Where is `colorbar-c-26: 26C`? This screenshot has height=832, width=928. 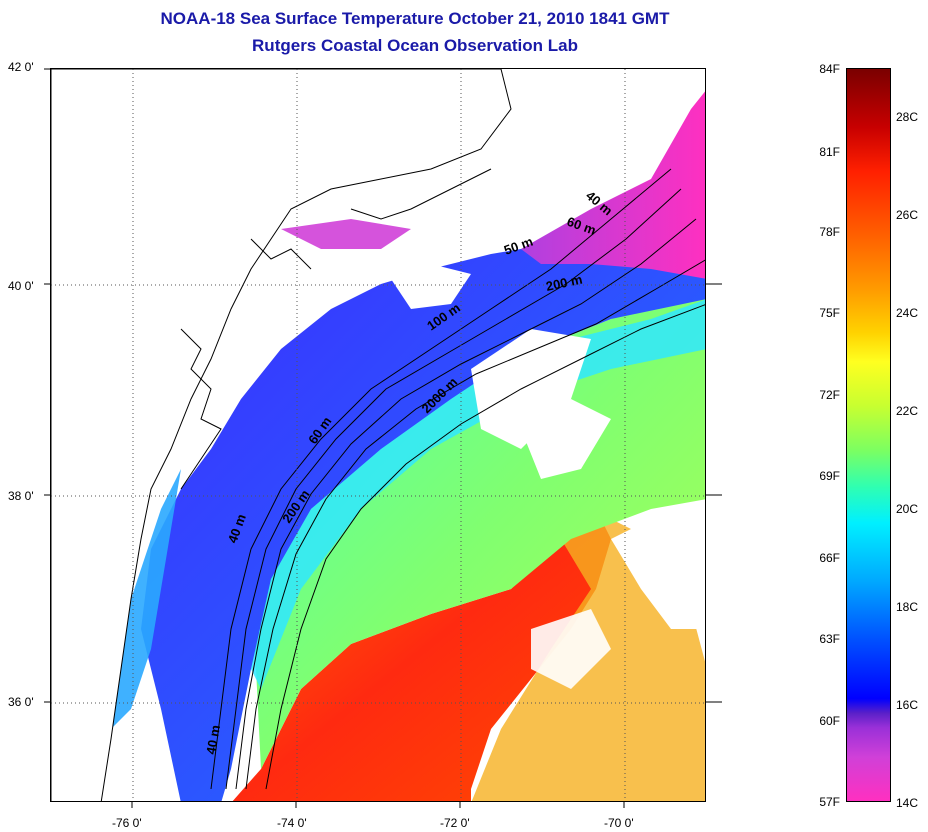
colorbar-c-26: 26C is located at coordinates (907, 215).